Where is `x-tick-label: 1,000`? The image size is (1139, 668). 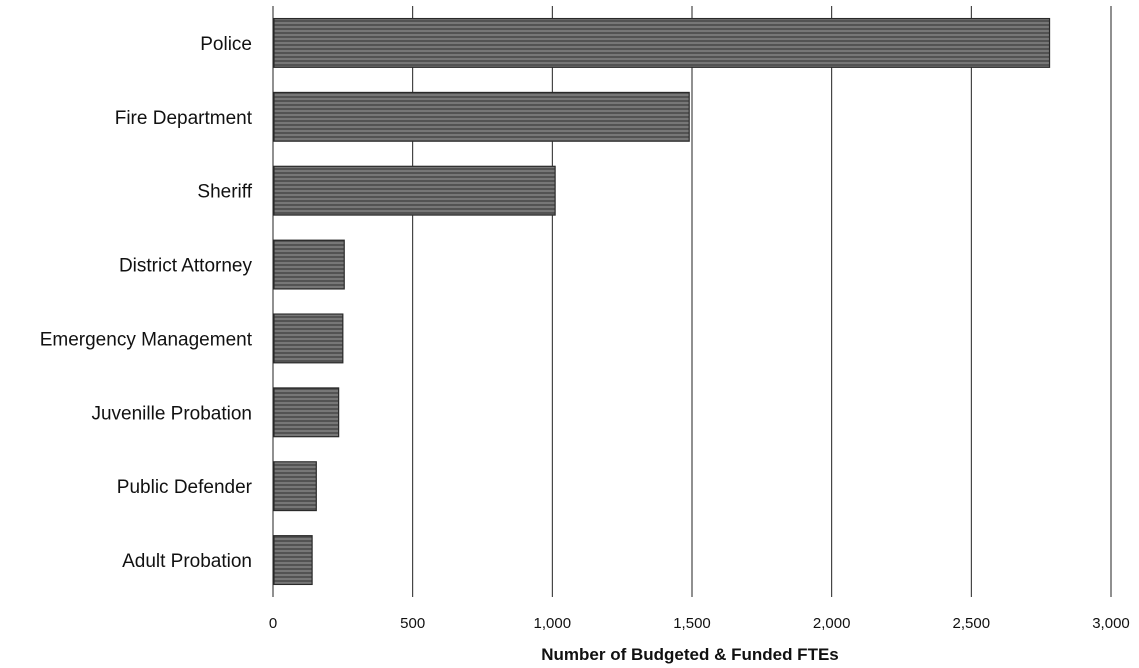
x-tick-label: 1,000 is located at coordinates (553, 623).